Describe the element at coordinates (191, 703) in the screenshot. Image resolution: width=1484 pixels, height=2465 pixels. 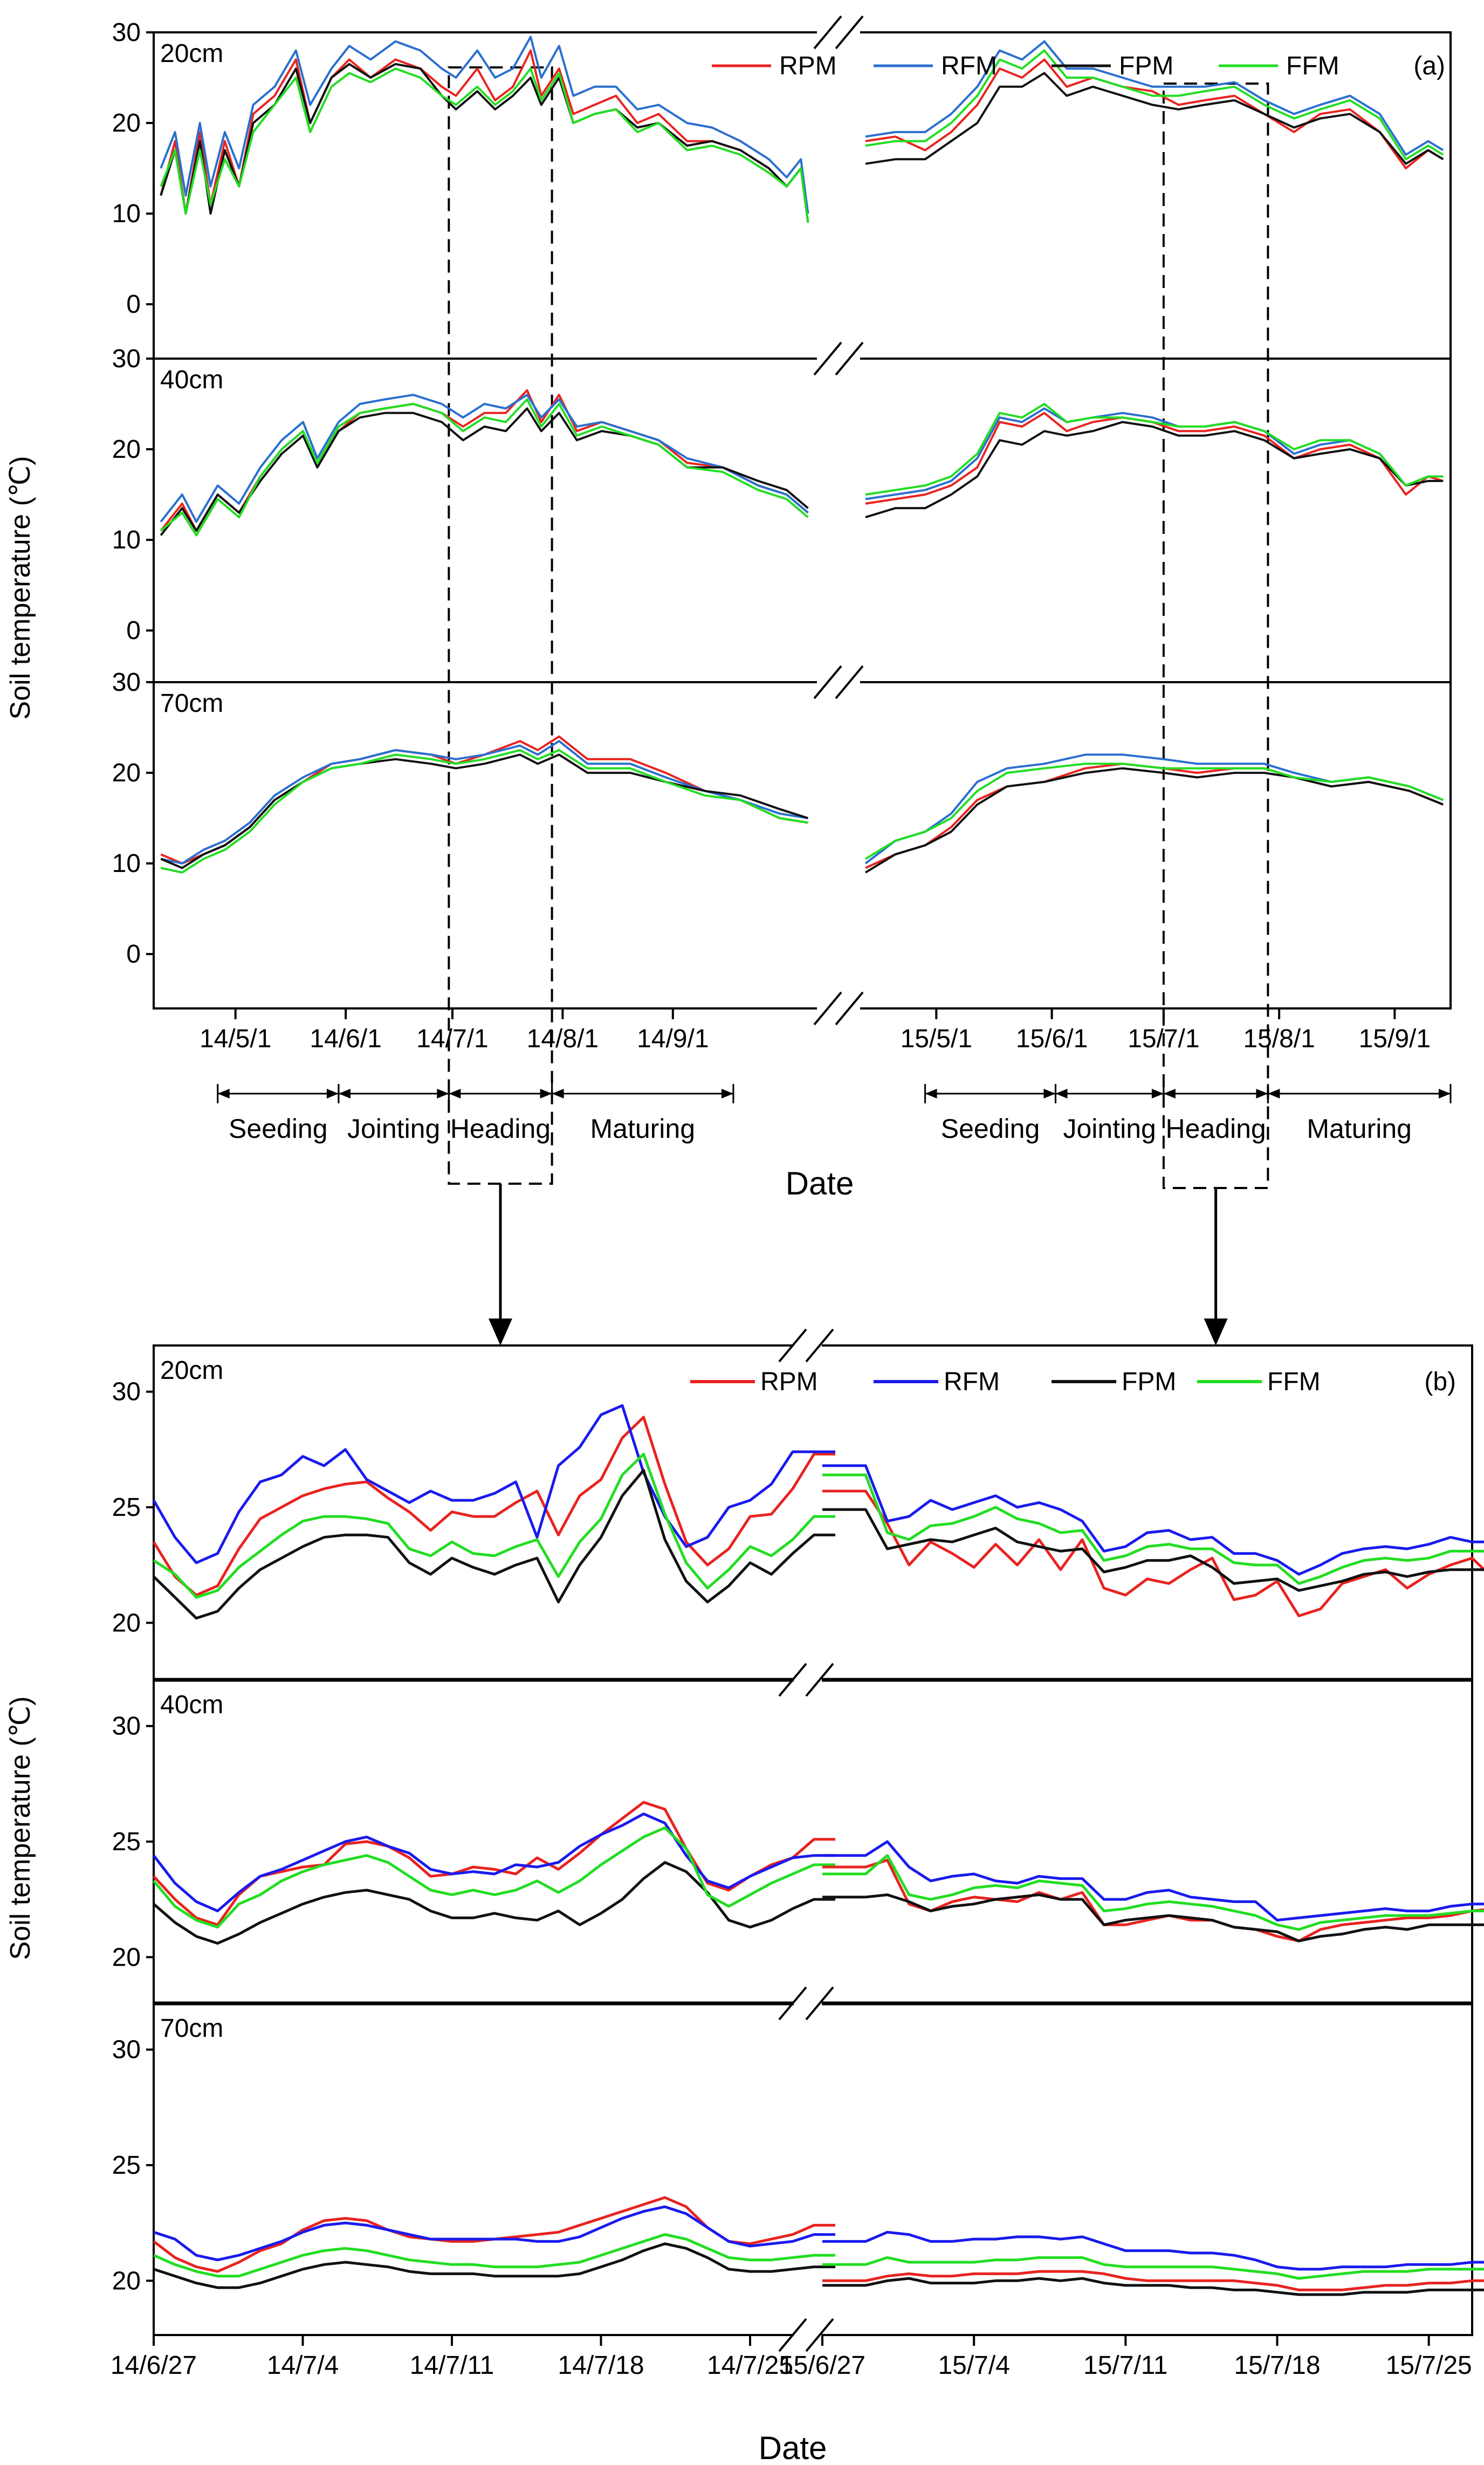
I see `depth-label: 70cm` at that location.